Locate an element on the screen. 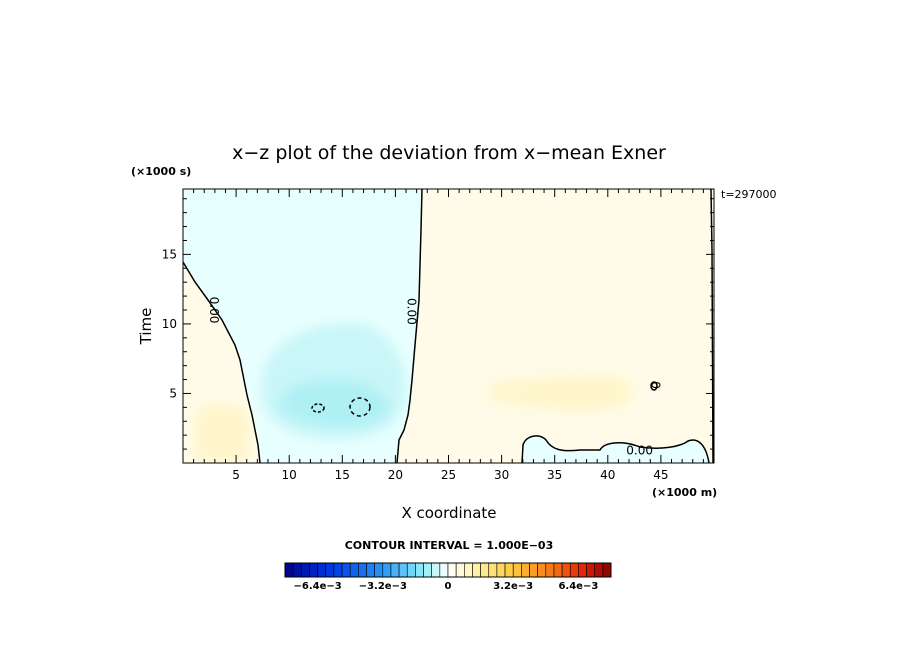  x-tick-label: 10 is located at coordinates (289, 475).